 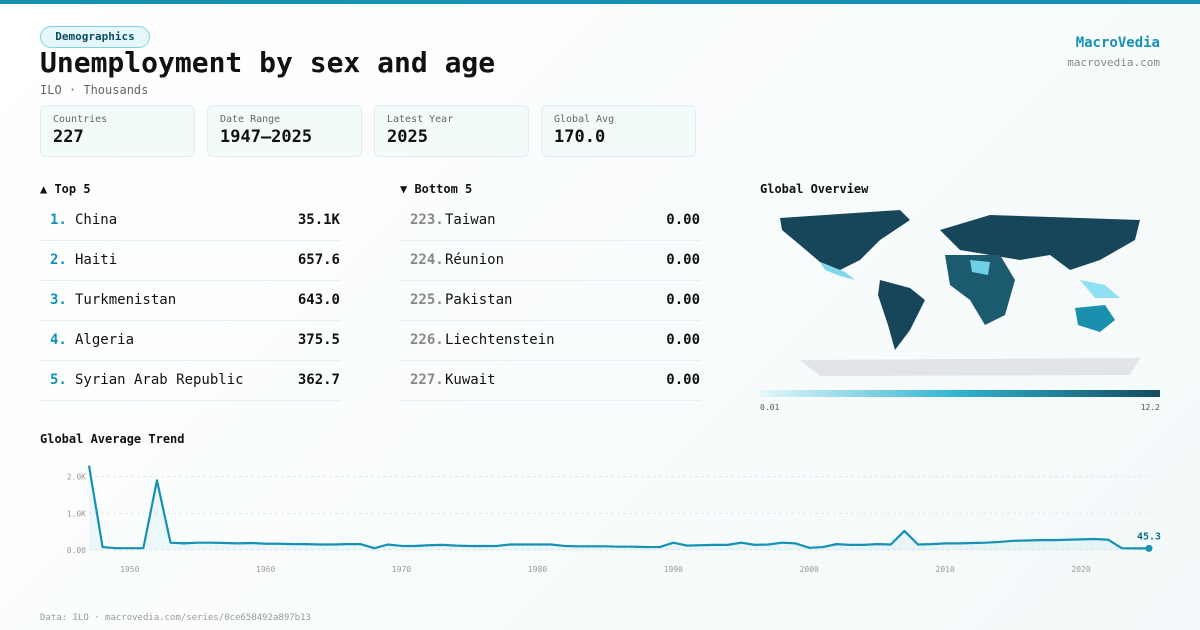 What do you see at coordinates (500, 340) in the screenshot?
I see `country: Liechtenstein` at bounding box center [500, 340].